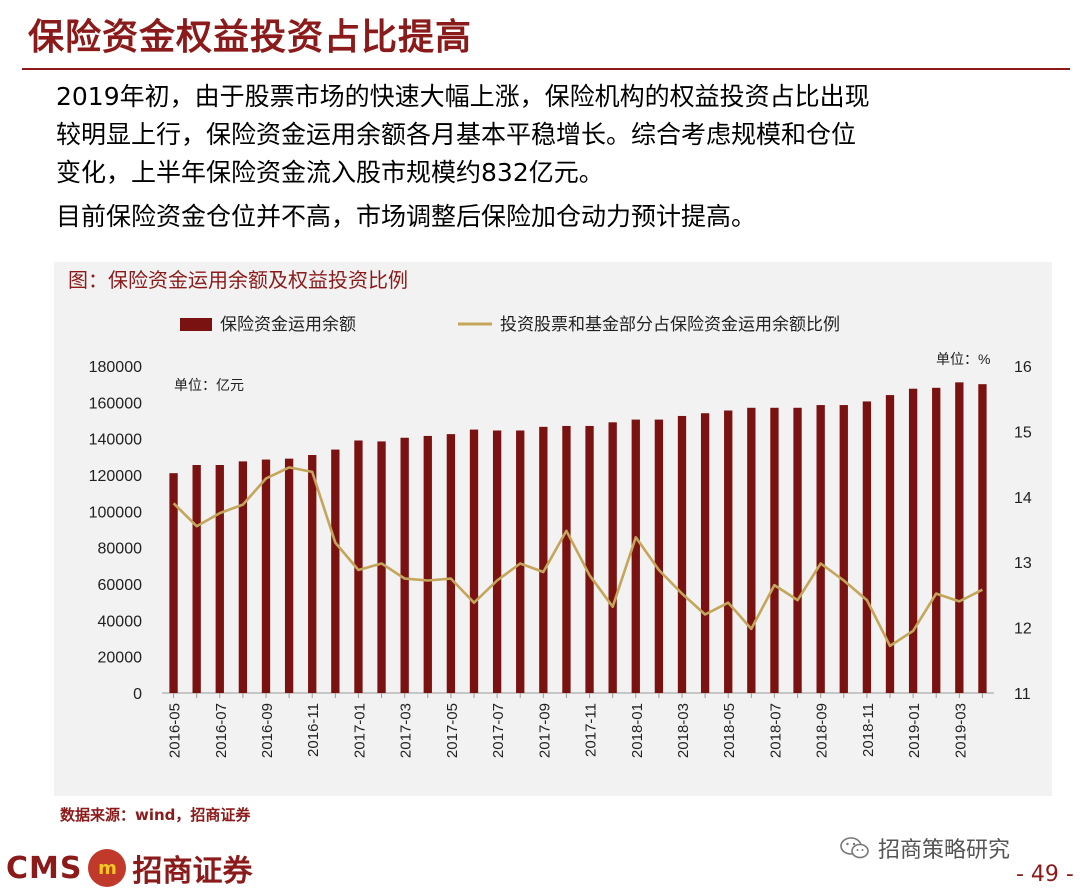 This screenshot has height=894, width=1080. I want to click on cms-logo: CMS m 招商证券, so click(129, 868).